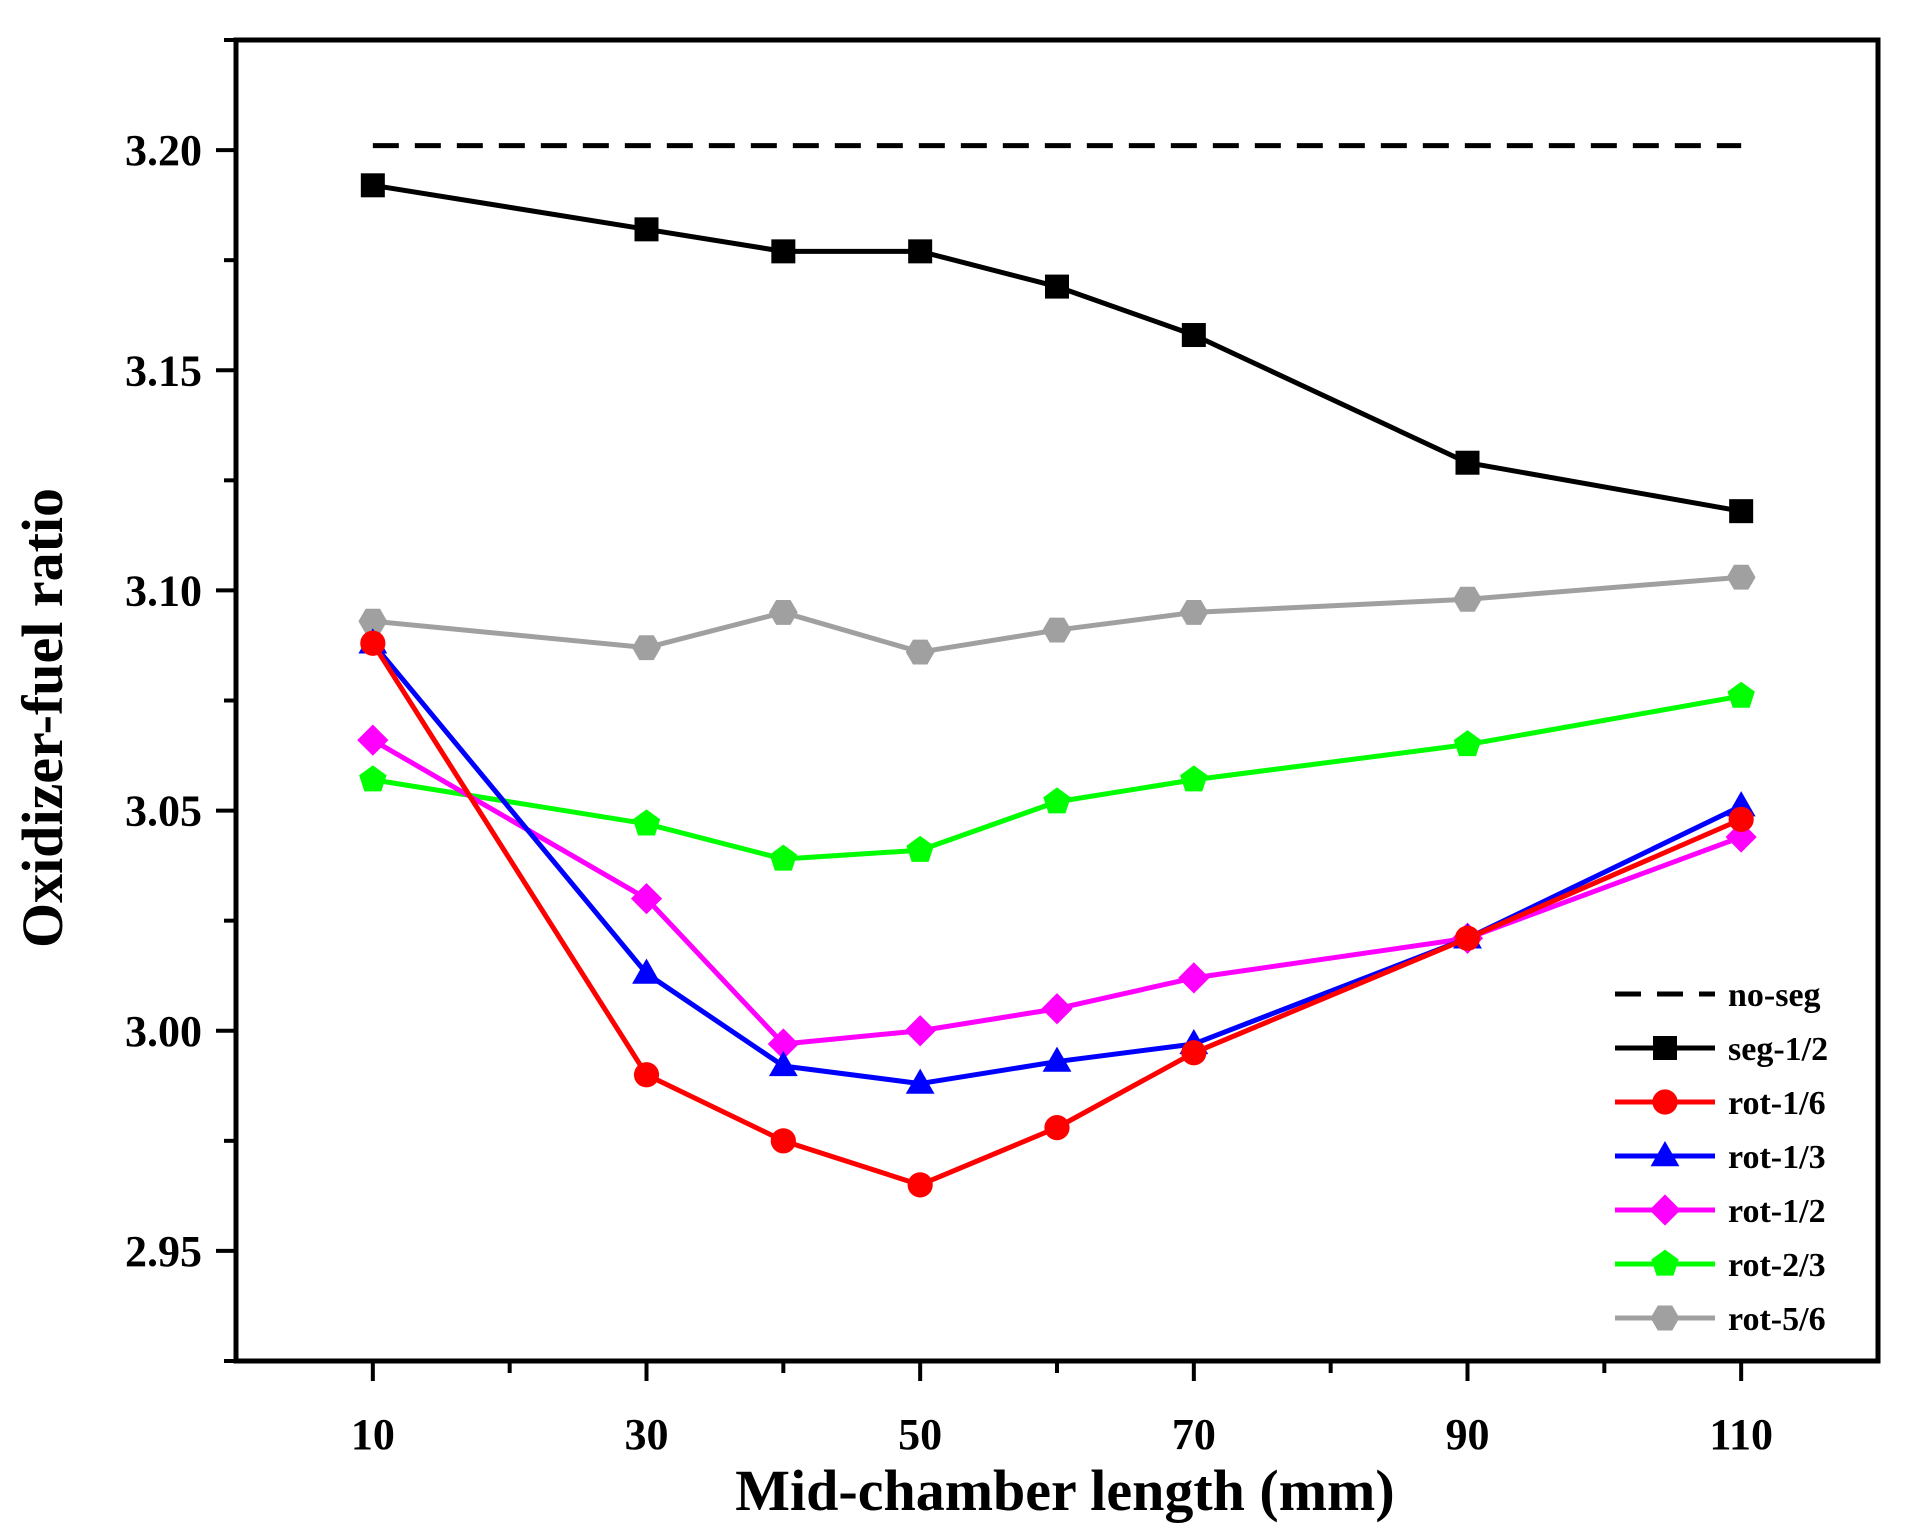  What do you see at coordinates (1774, 995) in the screenshot?
I see `legend-label: no-seg` at bounding box center [1774, 995].